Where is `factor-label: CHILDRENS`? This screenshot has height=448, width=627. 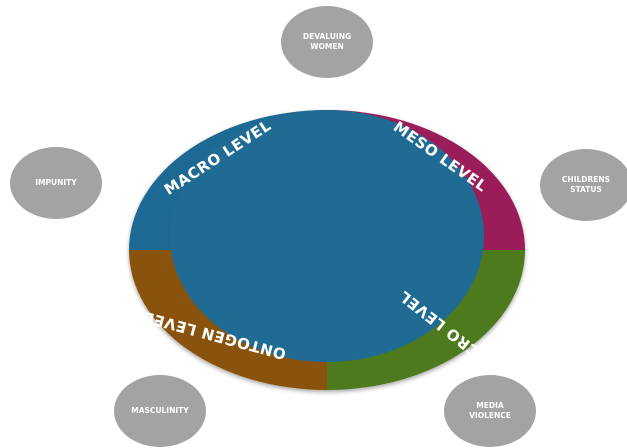 factor-label: CHILDRENS is located at coordinates (586, 179).